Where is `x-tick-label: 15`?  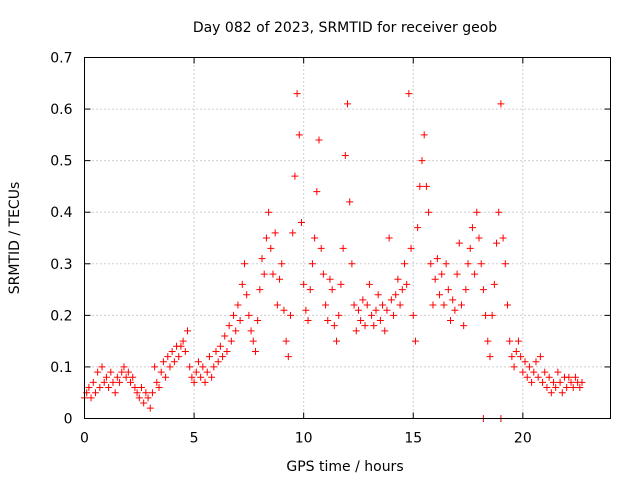 x-tick-label: 15 is located at coordinates (413, 439).